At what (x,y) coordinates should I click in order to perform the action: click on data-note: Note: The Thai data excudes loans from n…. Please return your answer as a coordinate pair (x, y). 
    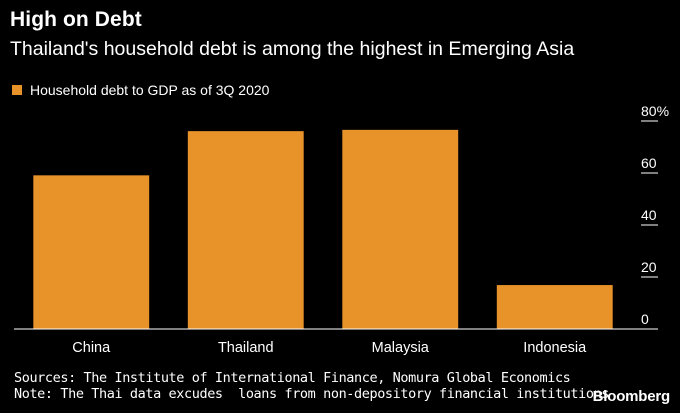
    Looking at the image, I should click on (312, 394).